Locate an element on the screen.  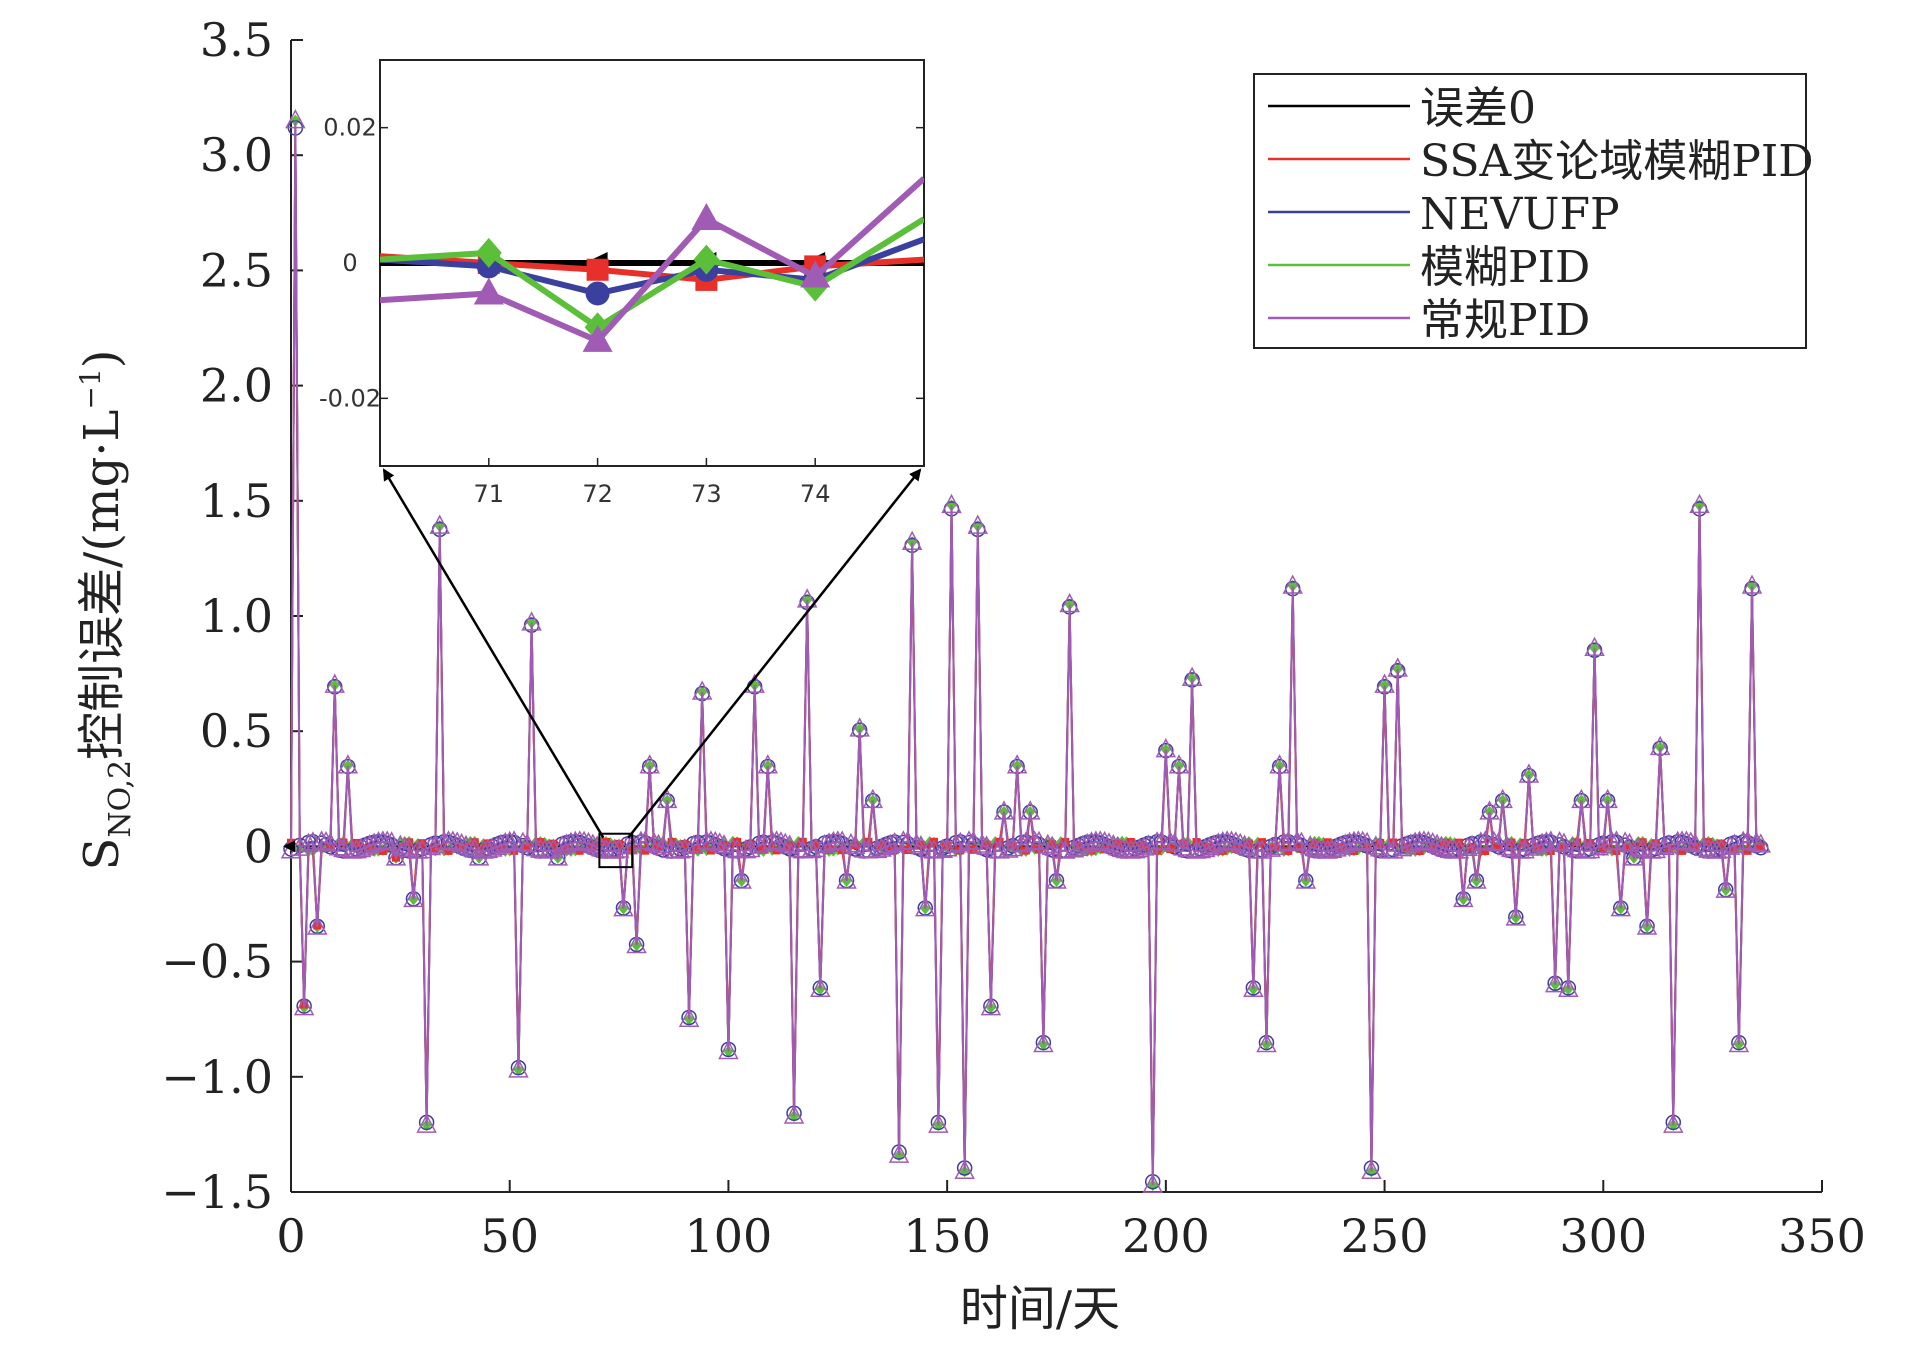
y-tick-label: 1.0 is located at coordinates (236, 616).